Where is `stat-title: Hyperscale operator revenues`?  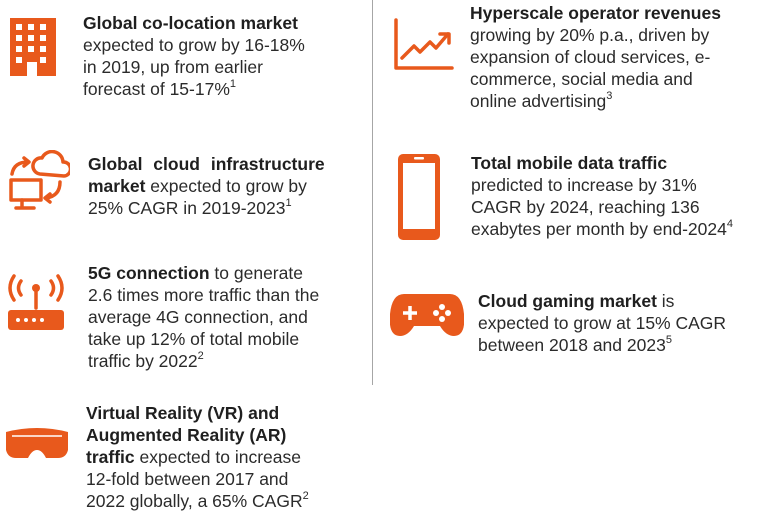
stat-title: Hyperscale operator revenues is located at coordinates (595, 13).